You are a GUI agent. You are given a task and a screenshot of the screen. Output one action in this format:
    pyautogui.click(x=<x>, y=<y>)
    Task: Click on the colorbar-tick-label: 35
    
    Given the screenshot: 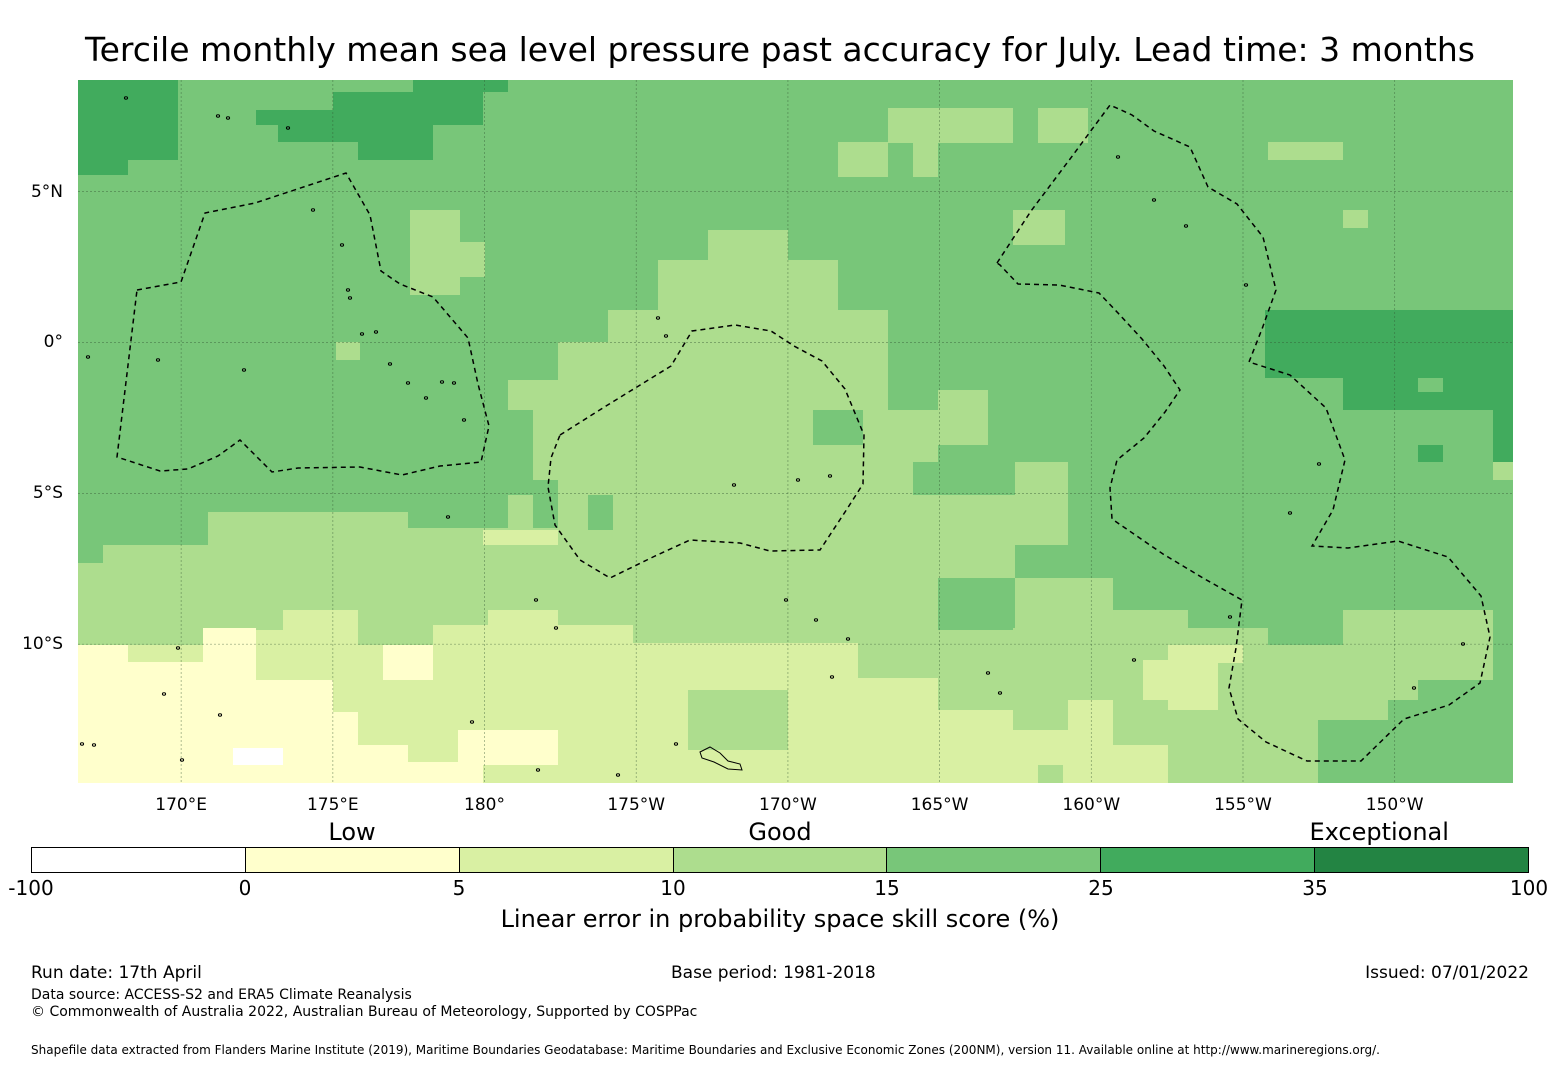 What is the action you would take?
    pyautogui.click(x=1315, y=888)
    